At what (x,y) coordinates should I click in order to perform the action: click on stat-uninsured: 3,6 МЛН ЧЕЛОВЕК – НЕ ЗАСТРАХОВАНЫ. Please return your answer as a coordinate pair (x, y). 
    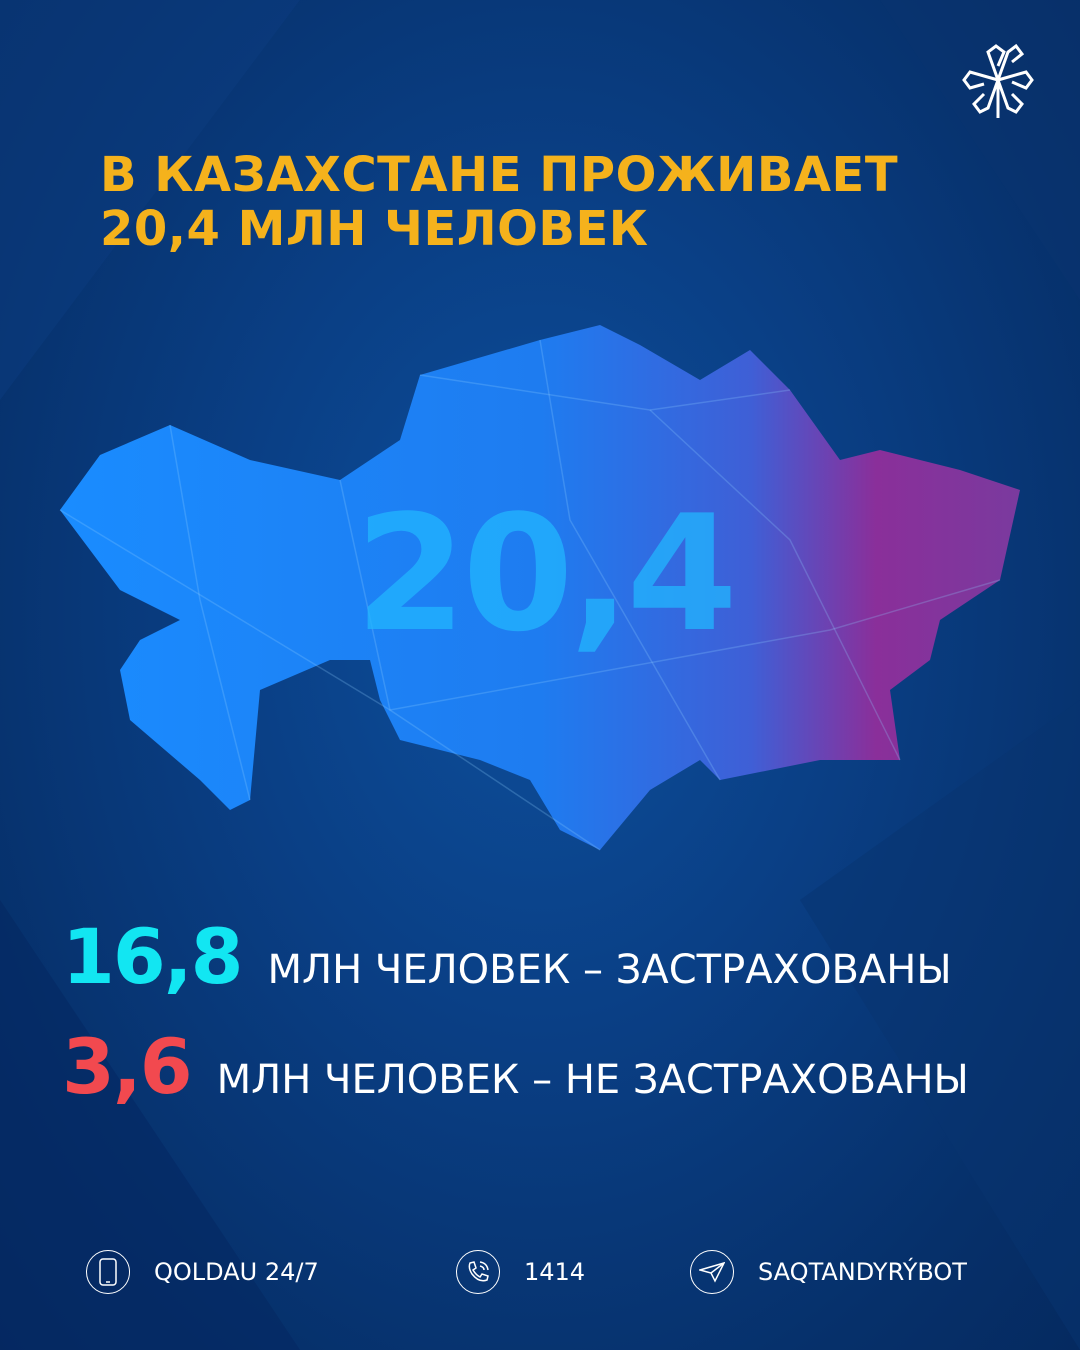
    Looking at the image, I should click on (515, 1066).